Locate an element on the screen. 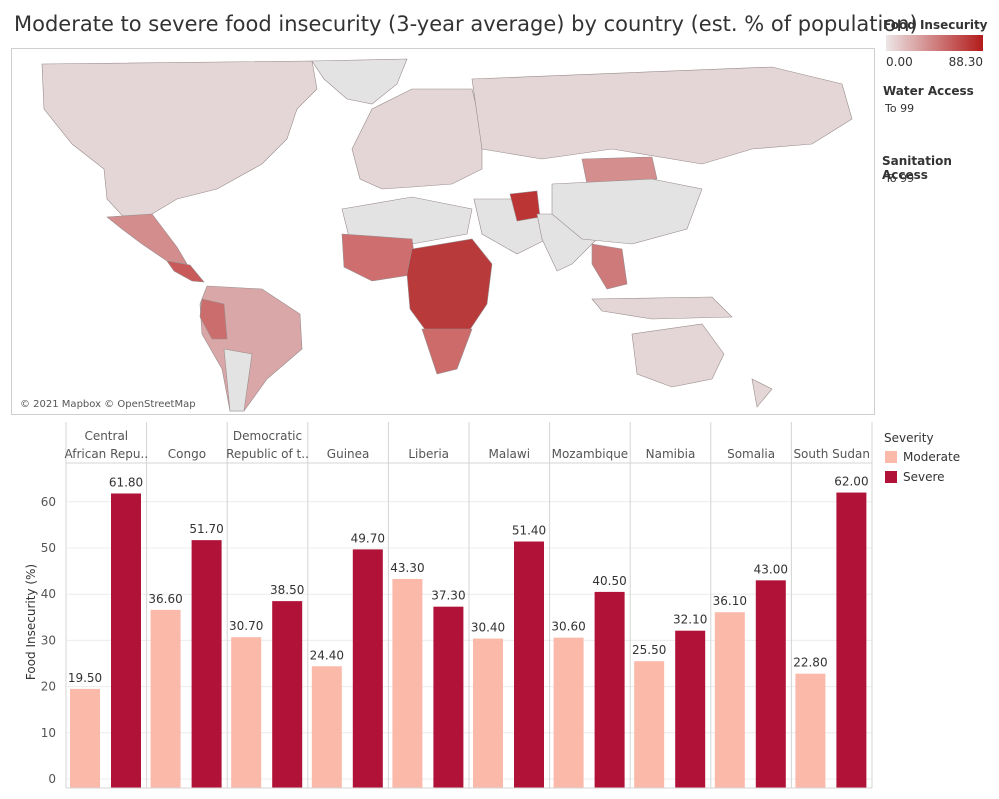 This screenshot has height=799, width=999. y-axis-title: Food Insecurity (%) is located at coordinates (31, 622).